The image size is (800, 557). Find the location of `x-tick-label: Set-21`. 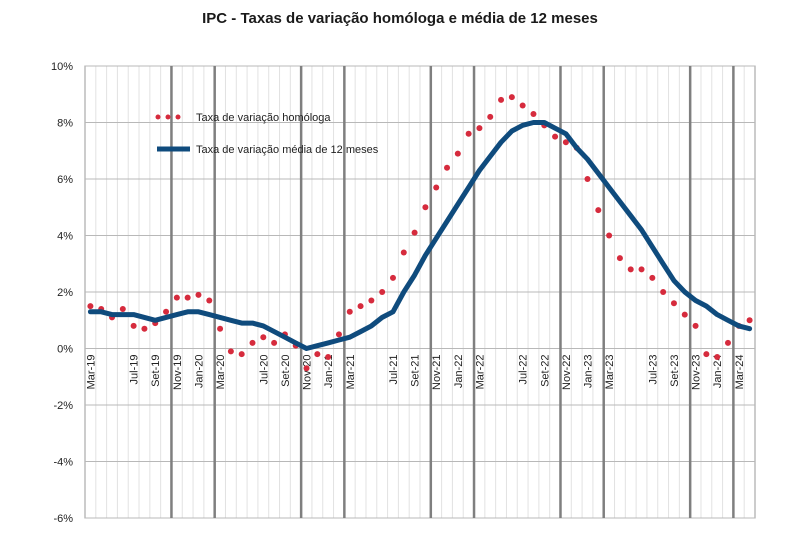

x-tick-label: Set-21 is located at coordinates (416, 371).